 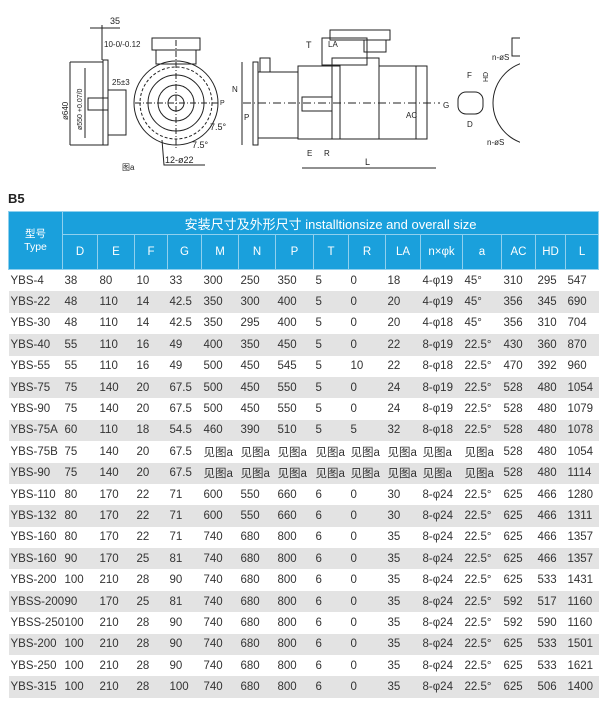 What do you see at coordinates (550, 252) in the screenshot?
I see `column-header: HD` at bounding box center [550, 252].